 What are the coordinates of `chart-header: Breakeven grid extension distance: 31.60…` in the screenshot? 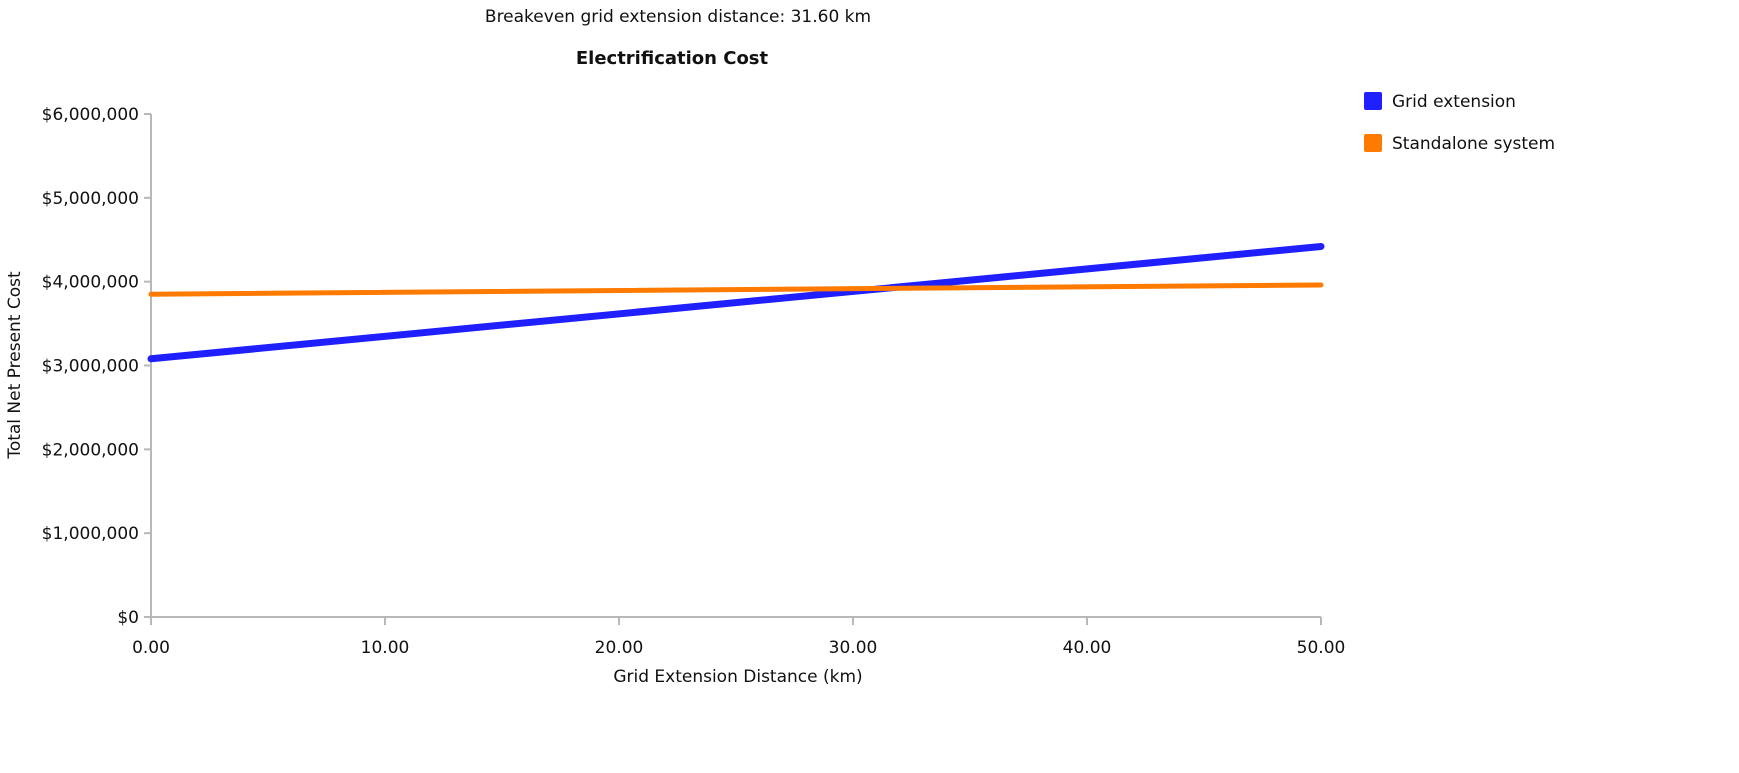 It's located at (678, 38).